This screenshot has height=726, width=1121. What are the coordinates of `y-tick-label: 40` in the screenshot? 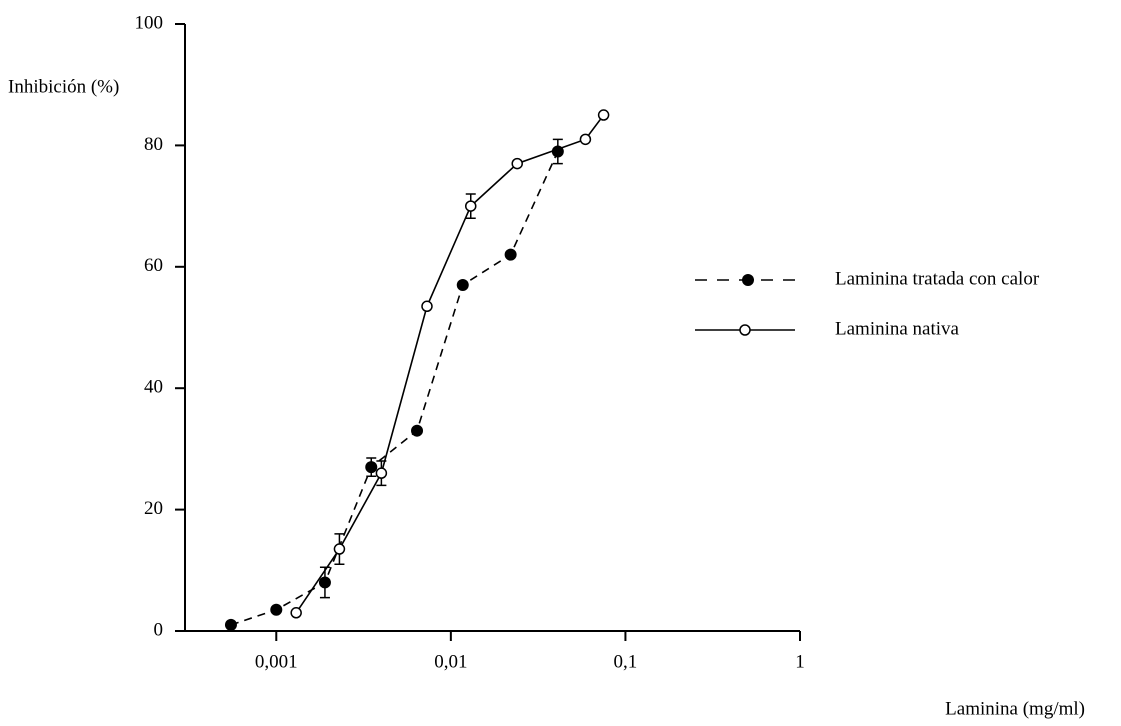 It's located at (153, 387).